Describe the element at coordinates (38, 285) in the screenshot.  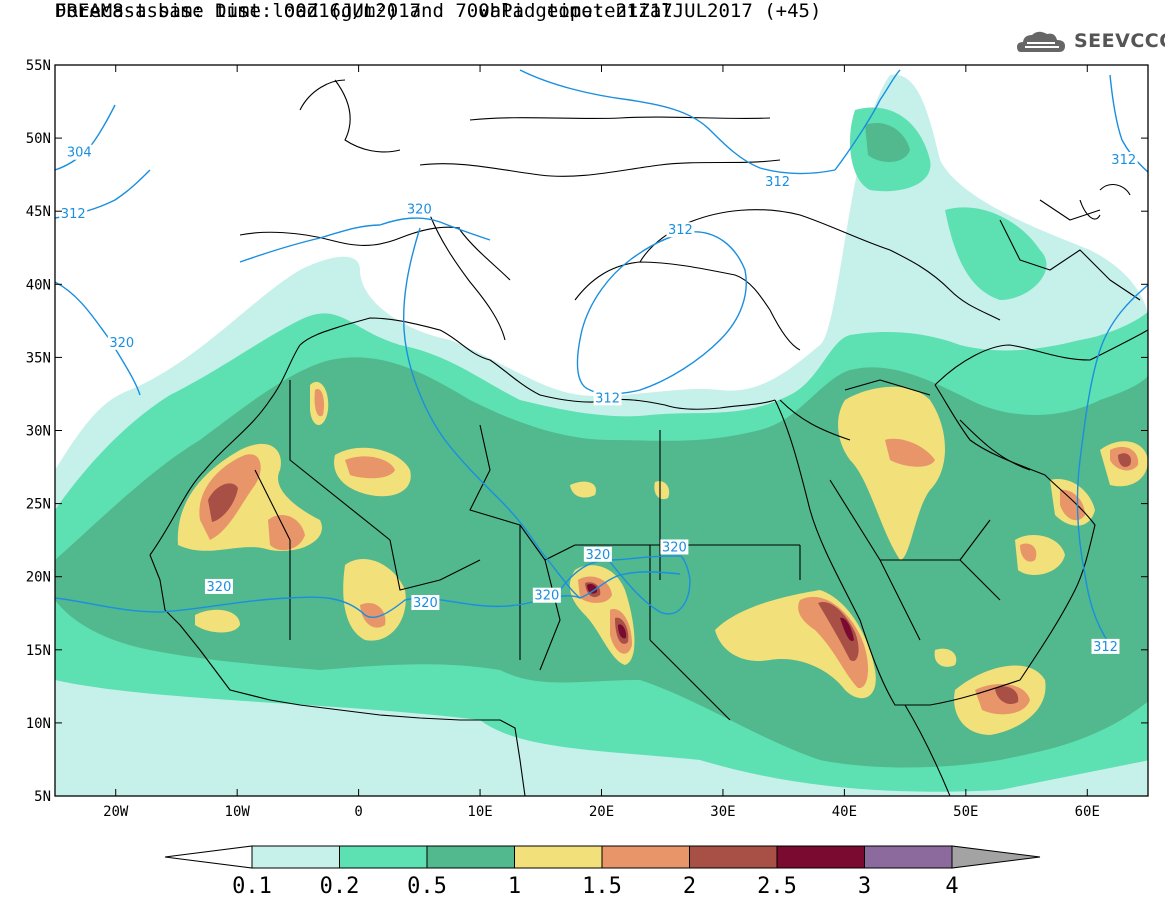
I see `lat-tick-label: 40N` at that location.